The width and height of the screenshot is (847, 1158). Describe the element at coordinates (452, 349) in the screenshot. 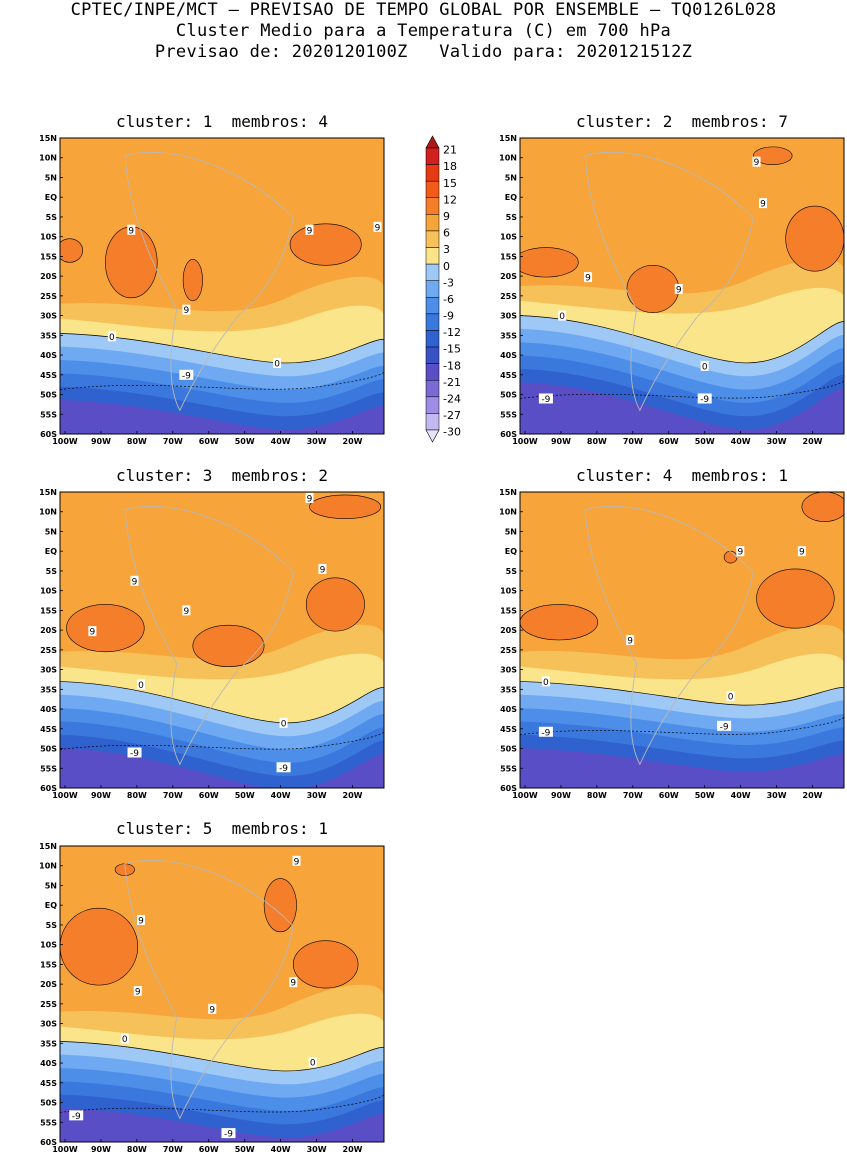

I see `colorbar-label: -15` at that location.